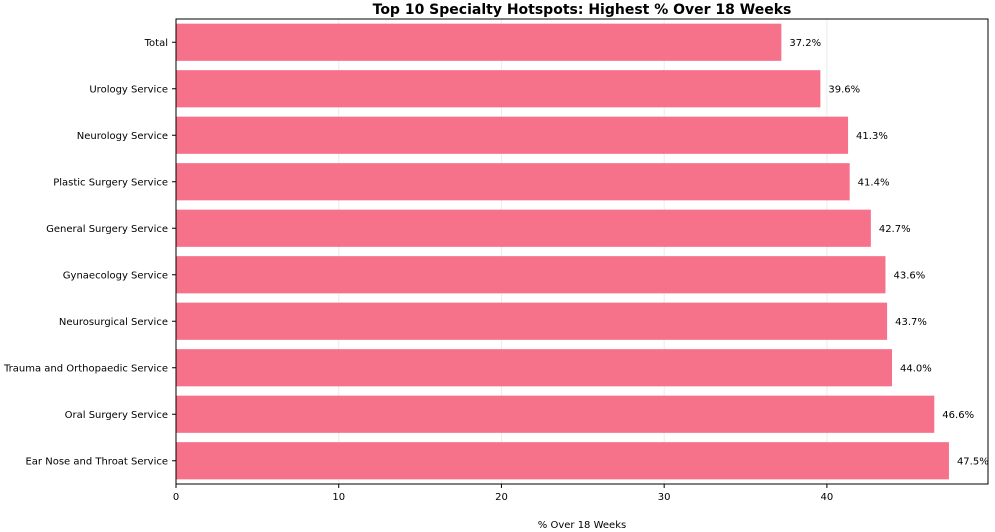 The image size is (995, 532). Describe the element at coordinates (827, 497) in the screenshot. I see `x-tick-label-40: 40` at that location.